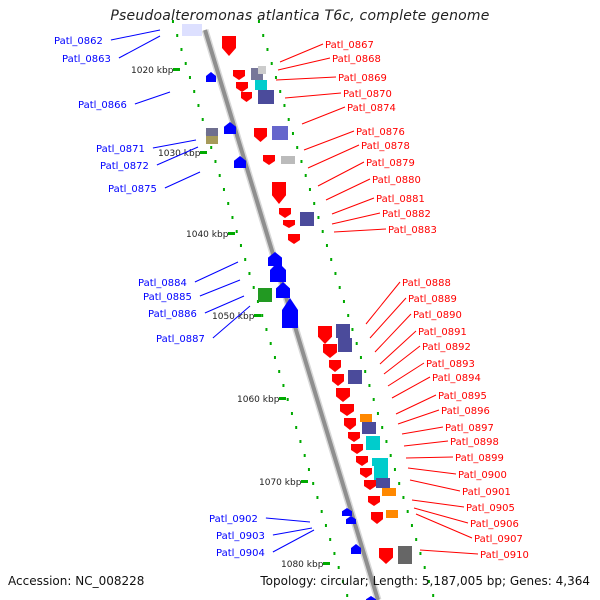 The width and height of the screenshot is (600, 600). I want to click on gene-label-right: Patl_0869, so click(362, 78).